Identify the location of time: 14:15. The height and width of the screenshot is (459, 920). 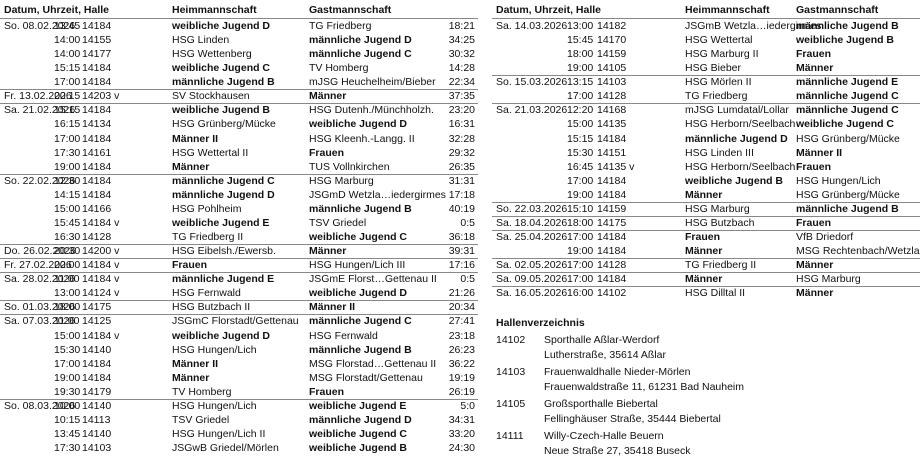
(67, 194).